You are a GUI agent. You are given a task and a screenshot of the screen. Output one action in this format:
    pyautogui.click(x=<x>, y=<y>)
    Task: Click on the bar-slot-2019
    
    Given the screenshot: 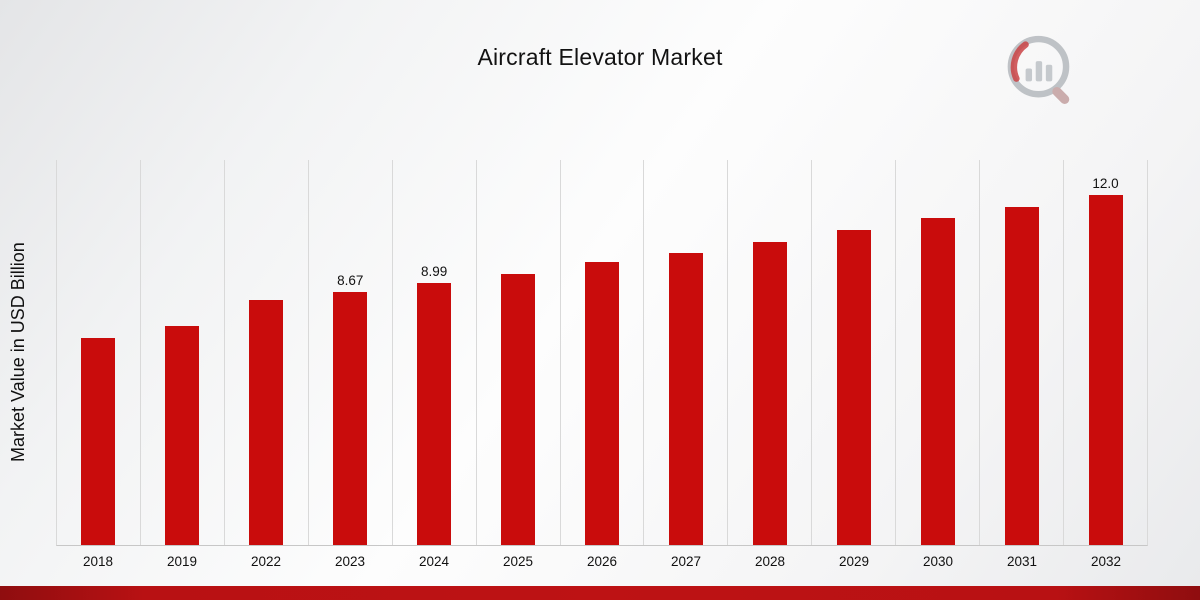 What is the action you would take?
    pyautogui.click(x=183, y=352)
    